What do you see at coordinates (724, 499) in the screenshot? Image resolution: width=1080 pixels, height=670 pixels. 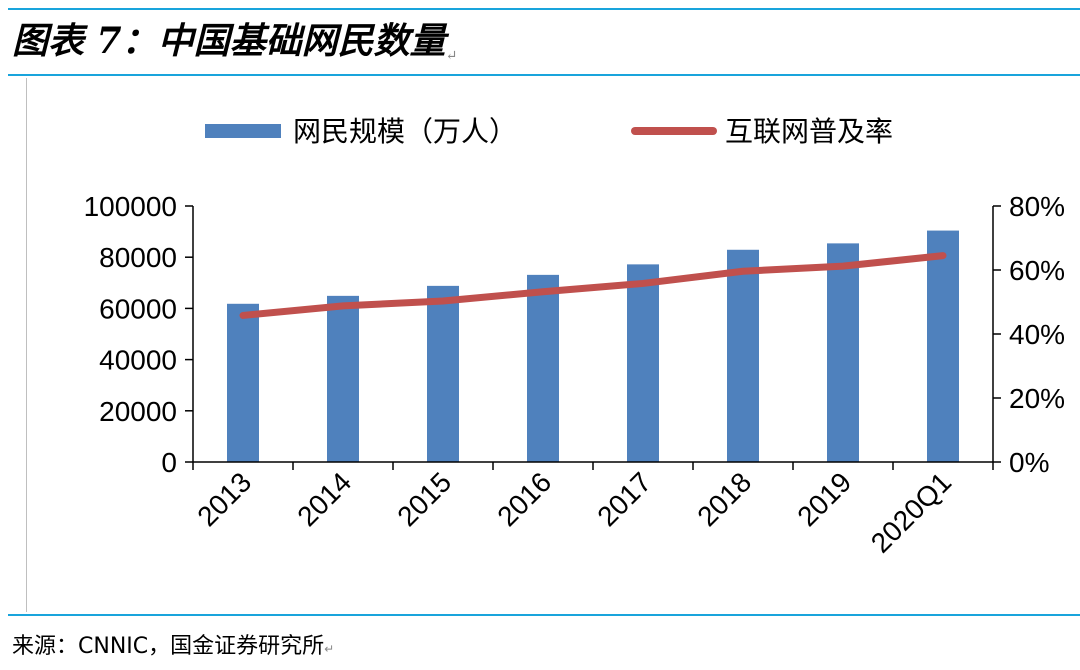 I see `x-tick-label: 2018` at bounding box center [724, 499].